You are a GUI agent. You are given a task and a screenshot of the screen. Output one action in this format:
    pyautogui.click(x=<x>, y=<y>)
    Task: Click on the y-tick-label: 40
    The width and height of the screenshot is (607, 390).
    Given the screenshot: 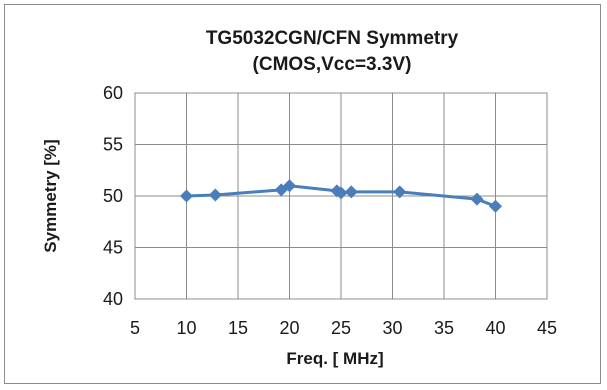 What is the action you would take?
    pyautogui.click(x=113, y=299)
    